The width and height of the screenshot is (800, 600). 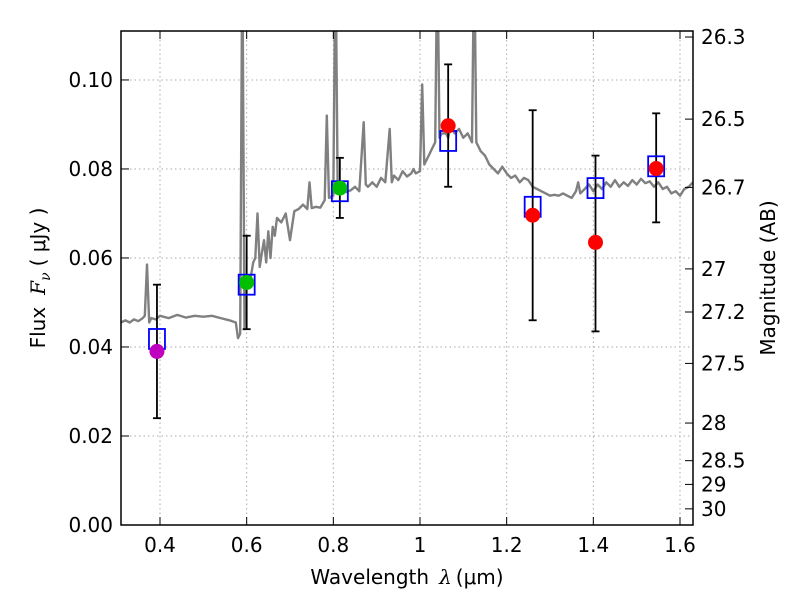 I want to click on y-tick-label-0: 0.00, so click(x=90, y=525).